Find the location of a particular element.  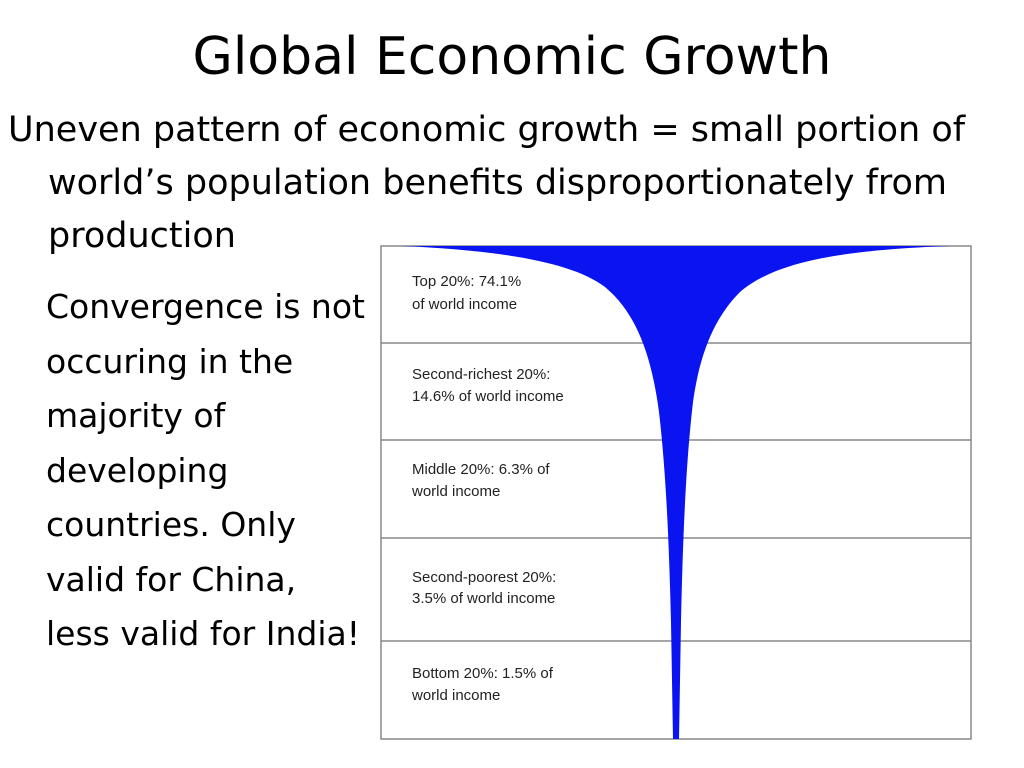

band-top-line1: Top 20%: 74.1% is located at coordinates (466, 281).